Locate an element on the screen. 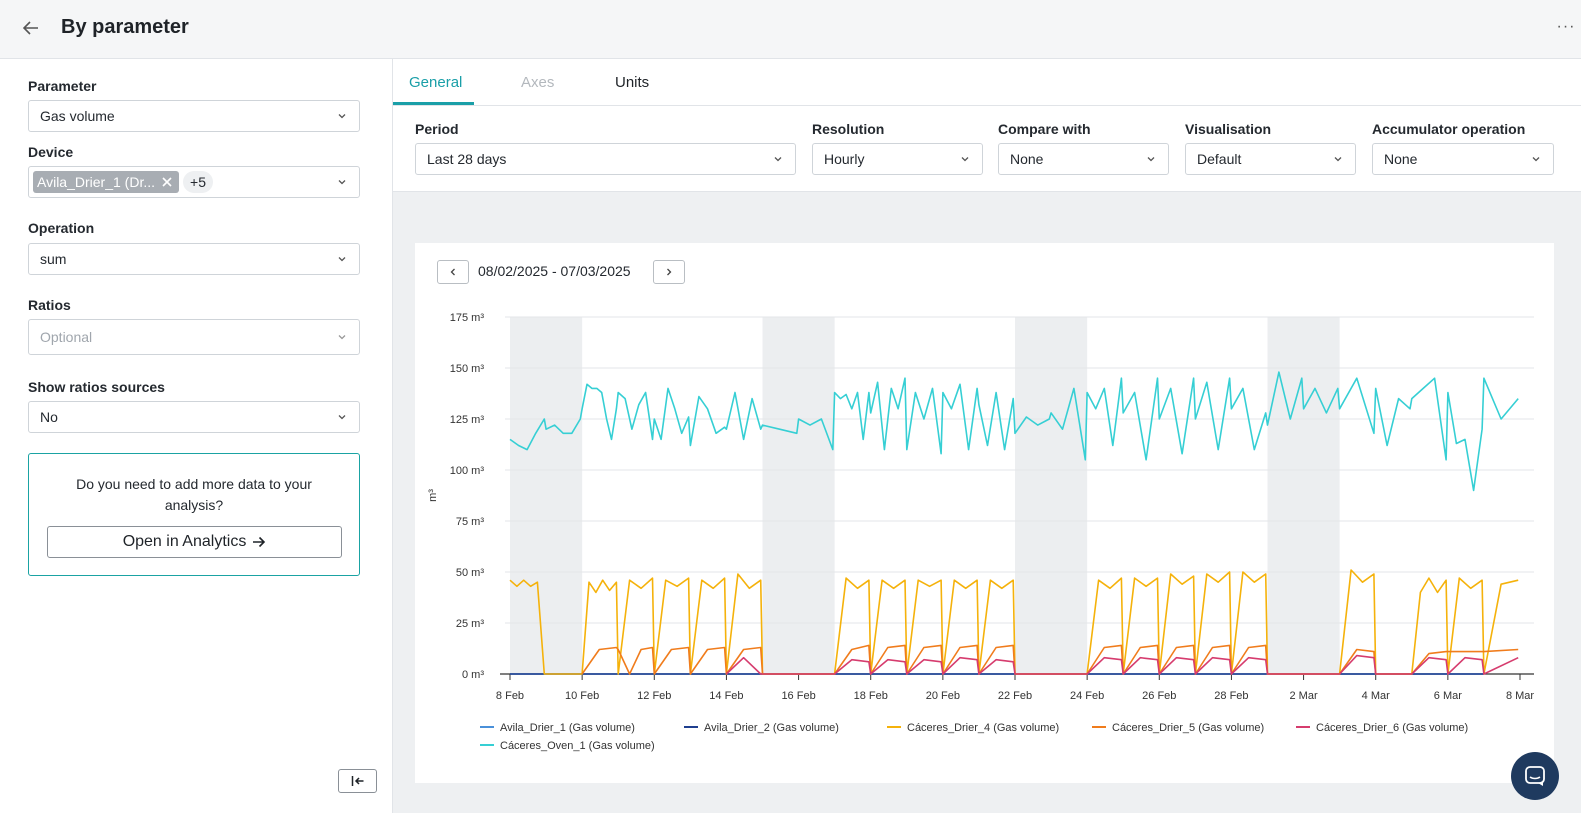  parameter-value: Gas volume is located at coordinates (77, 116).